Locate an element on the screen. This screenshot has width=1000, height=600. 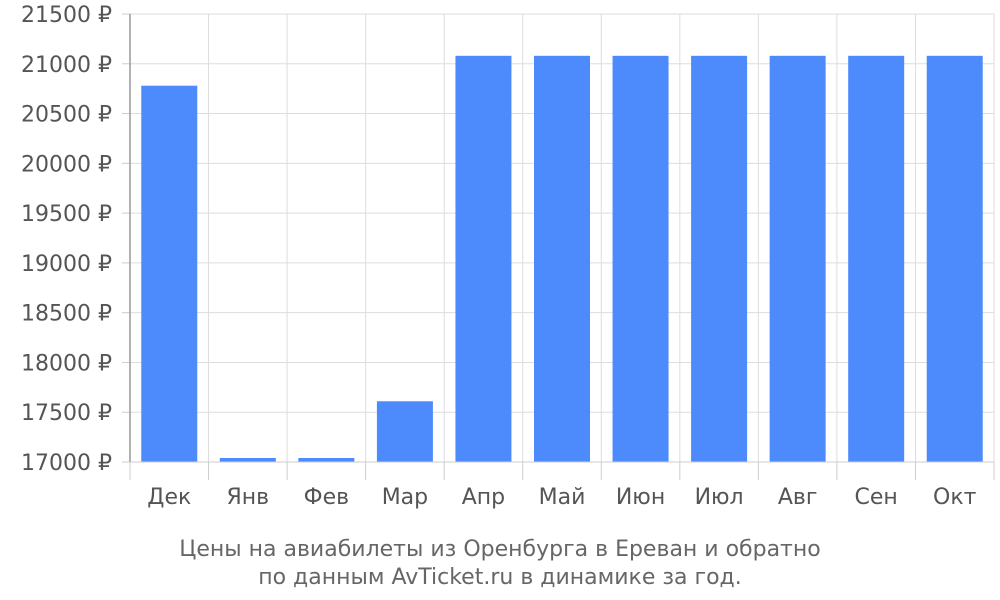
y-tick-label: 21000 ₽ is located at coordinates (66, 65).